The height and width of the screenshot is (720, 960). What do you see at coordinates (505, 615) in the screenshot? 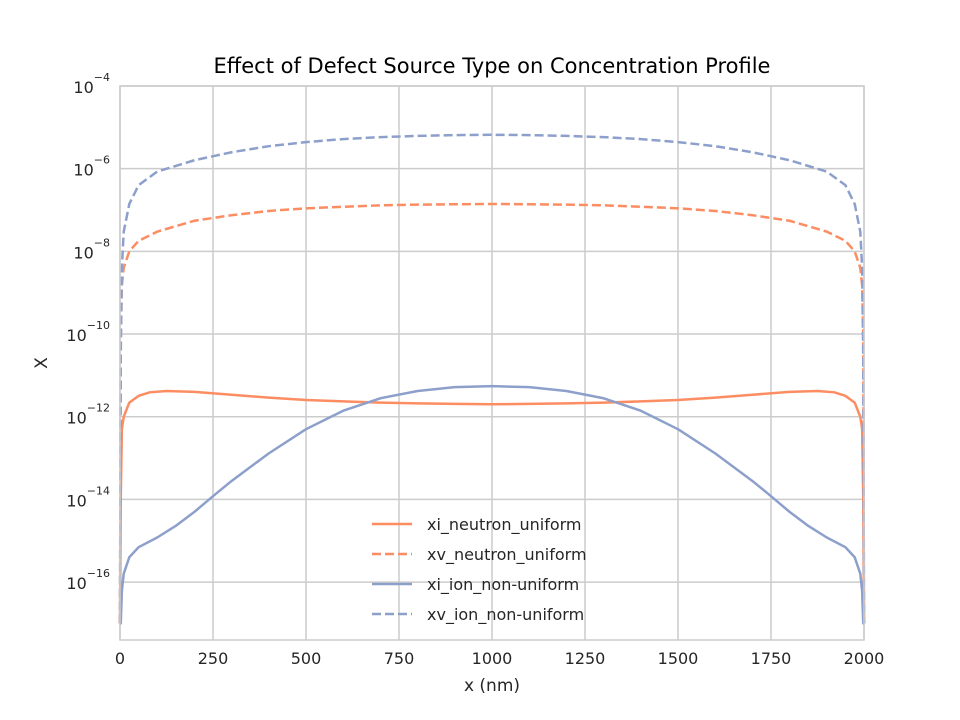
I see `legend-label: xv_ion_non-uniform` at bounding box center [505, 615].